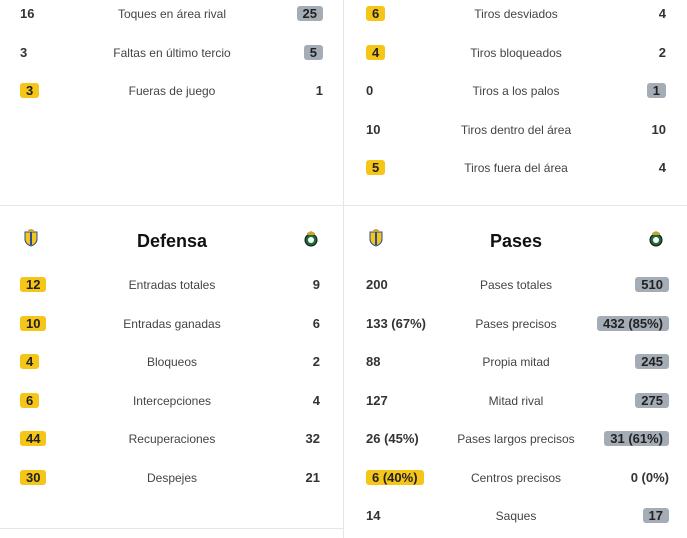 This screenshot has width=687, height=538. I want to click on stat-label: Entradas totales, so click(172, 285).